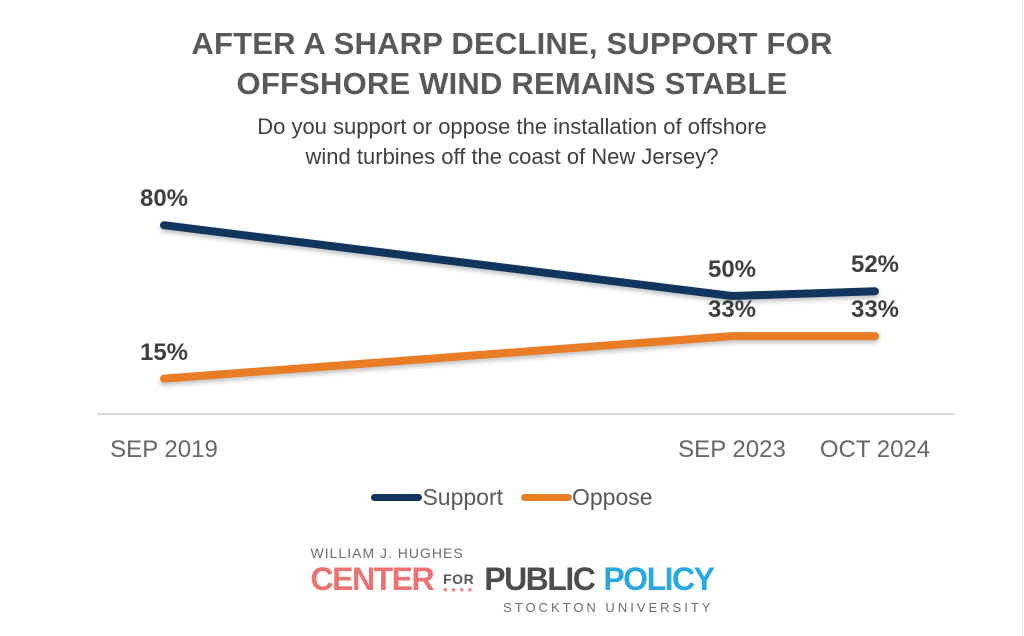 Image resolution: width=1024 pixels, height=636 pixels. What do you see at coordinates (519, 357) in the screenshot?
I see `series-line-oppose` at bounding box center [519, 357].